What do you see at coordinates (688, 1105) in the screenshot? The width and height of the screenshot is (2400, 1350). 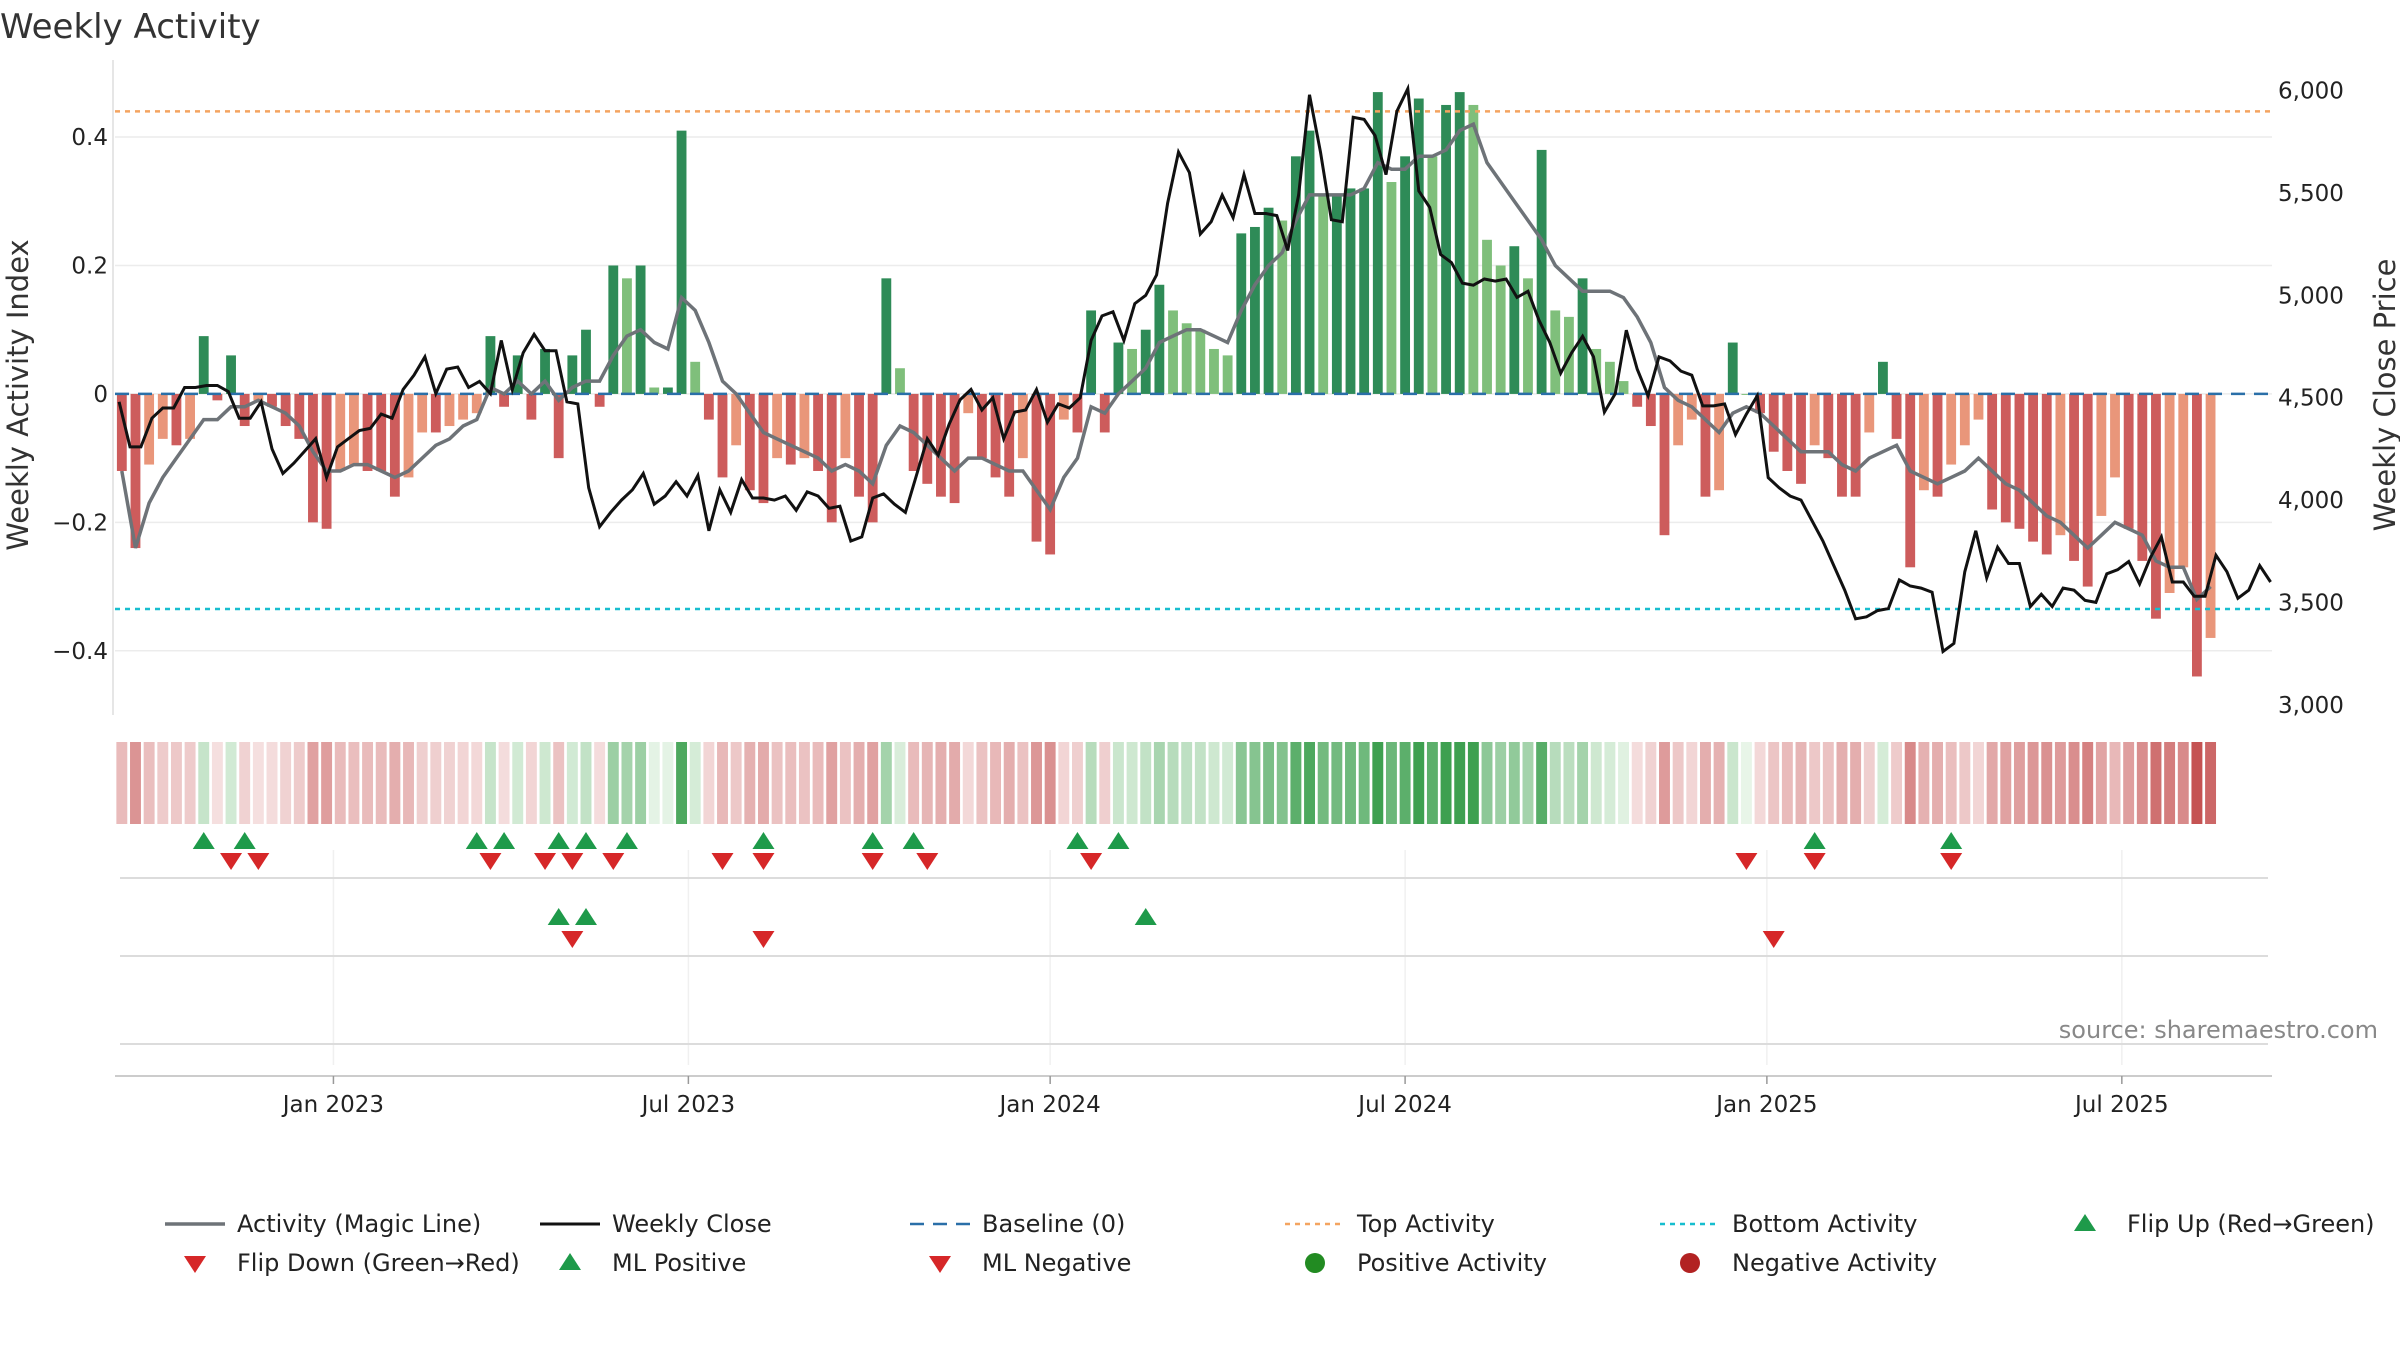 I see `x-tick-label: Jul 2023` at bounding box center [688, 1105].